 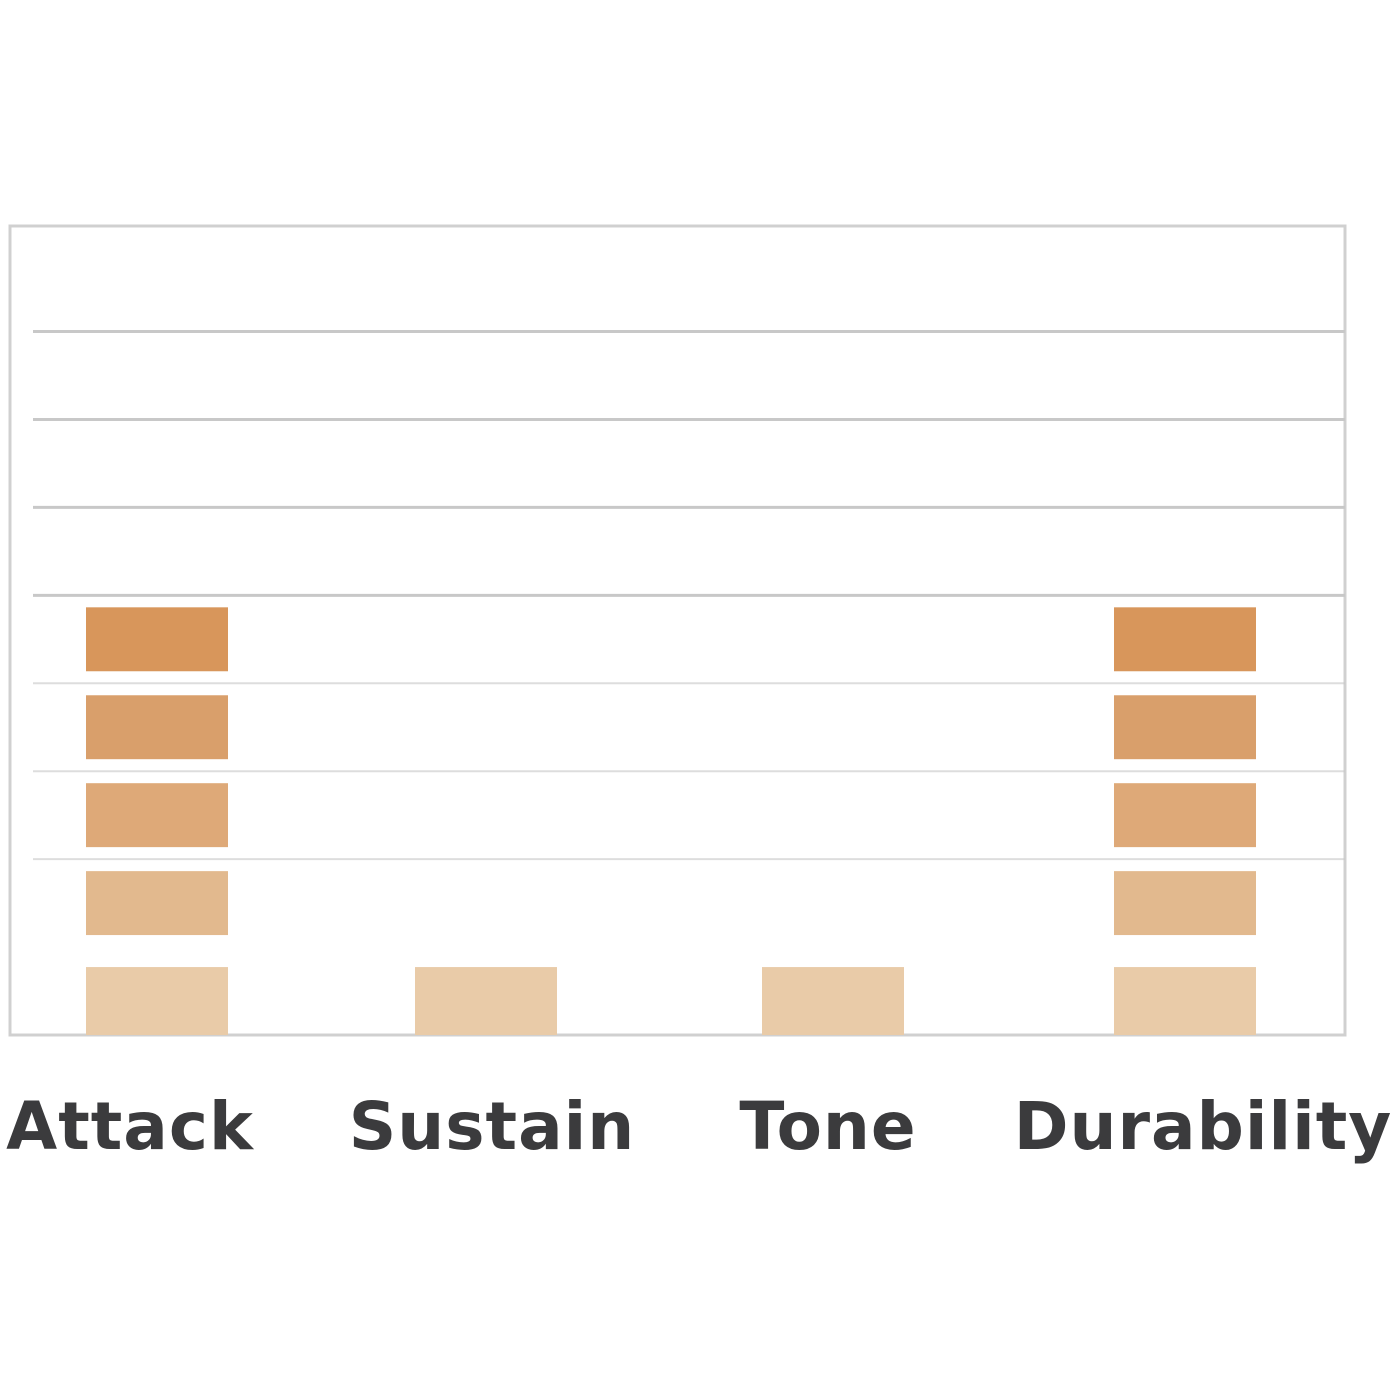 What do you see at coordinates (828, 1126) in the screenshot?
I see `x-tick-label-tone: Tone` at bounding box center [828, 1126].